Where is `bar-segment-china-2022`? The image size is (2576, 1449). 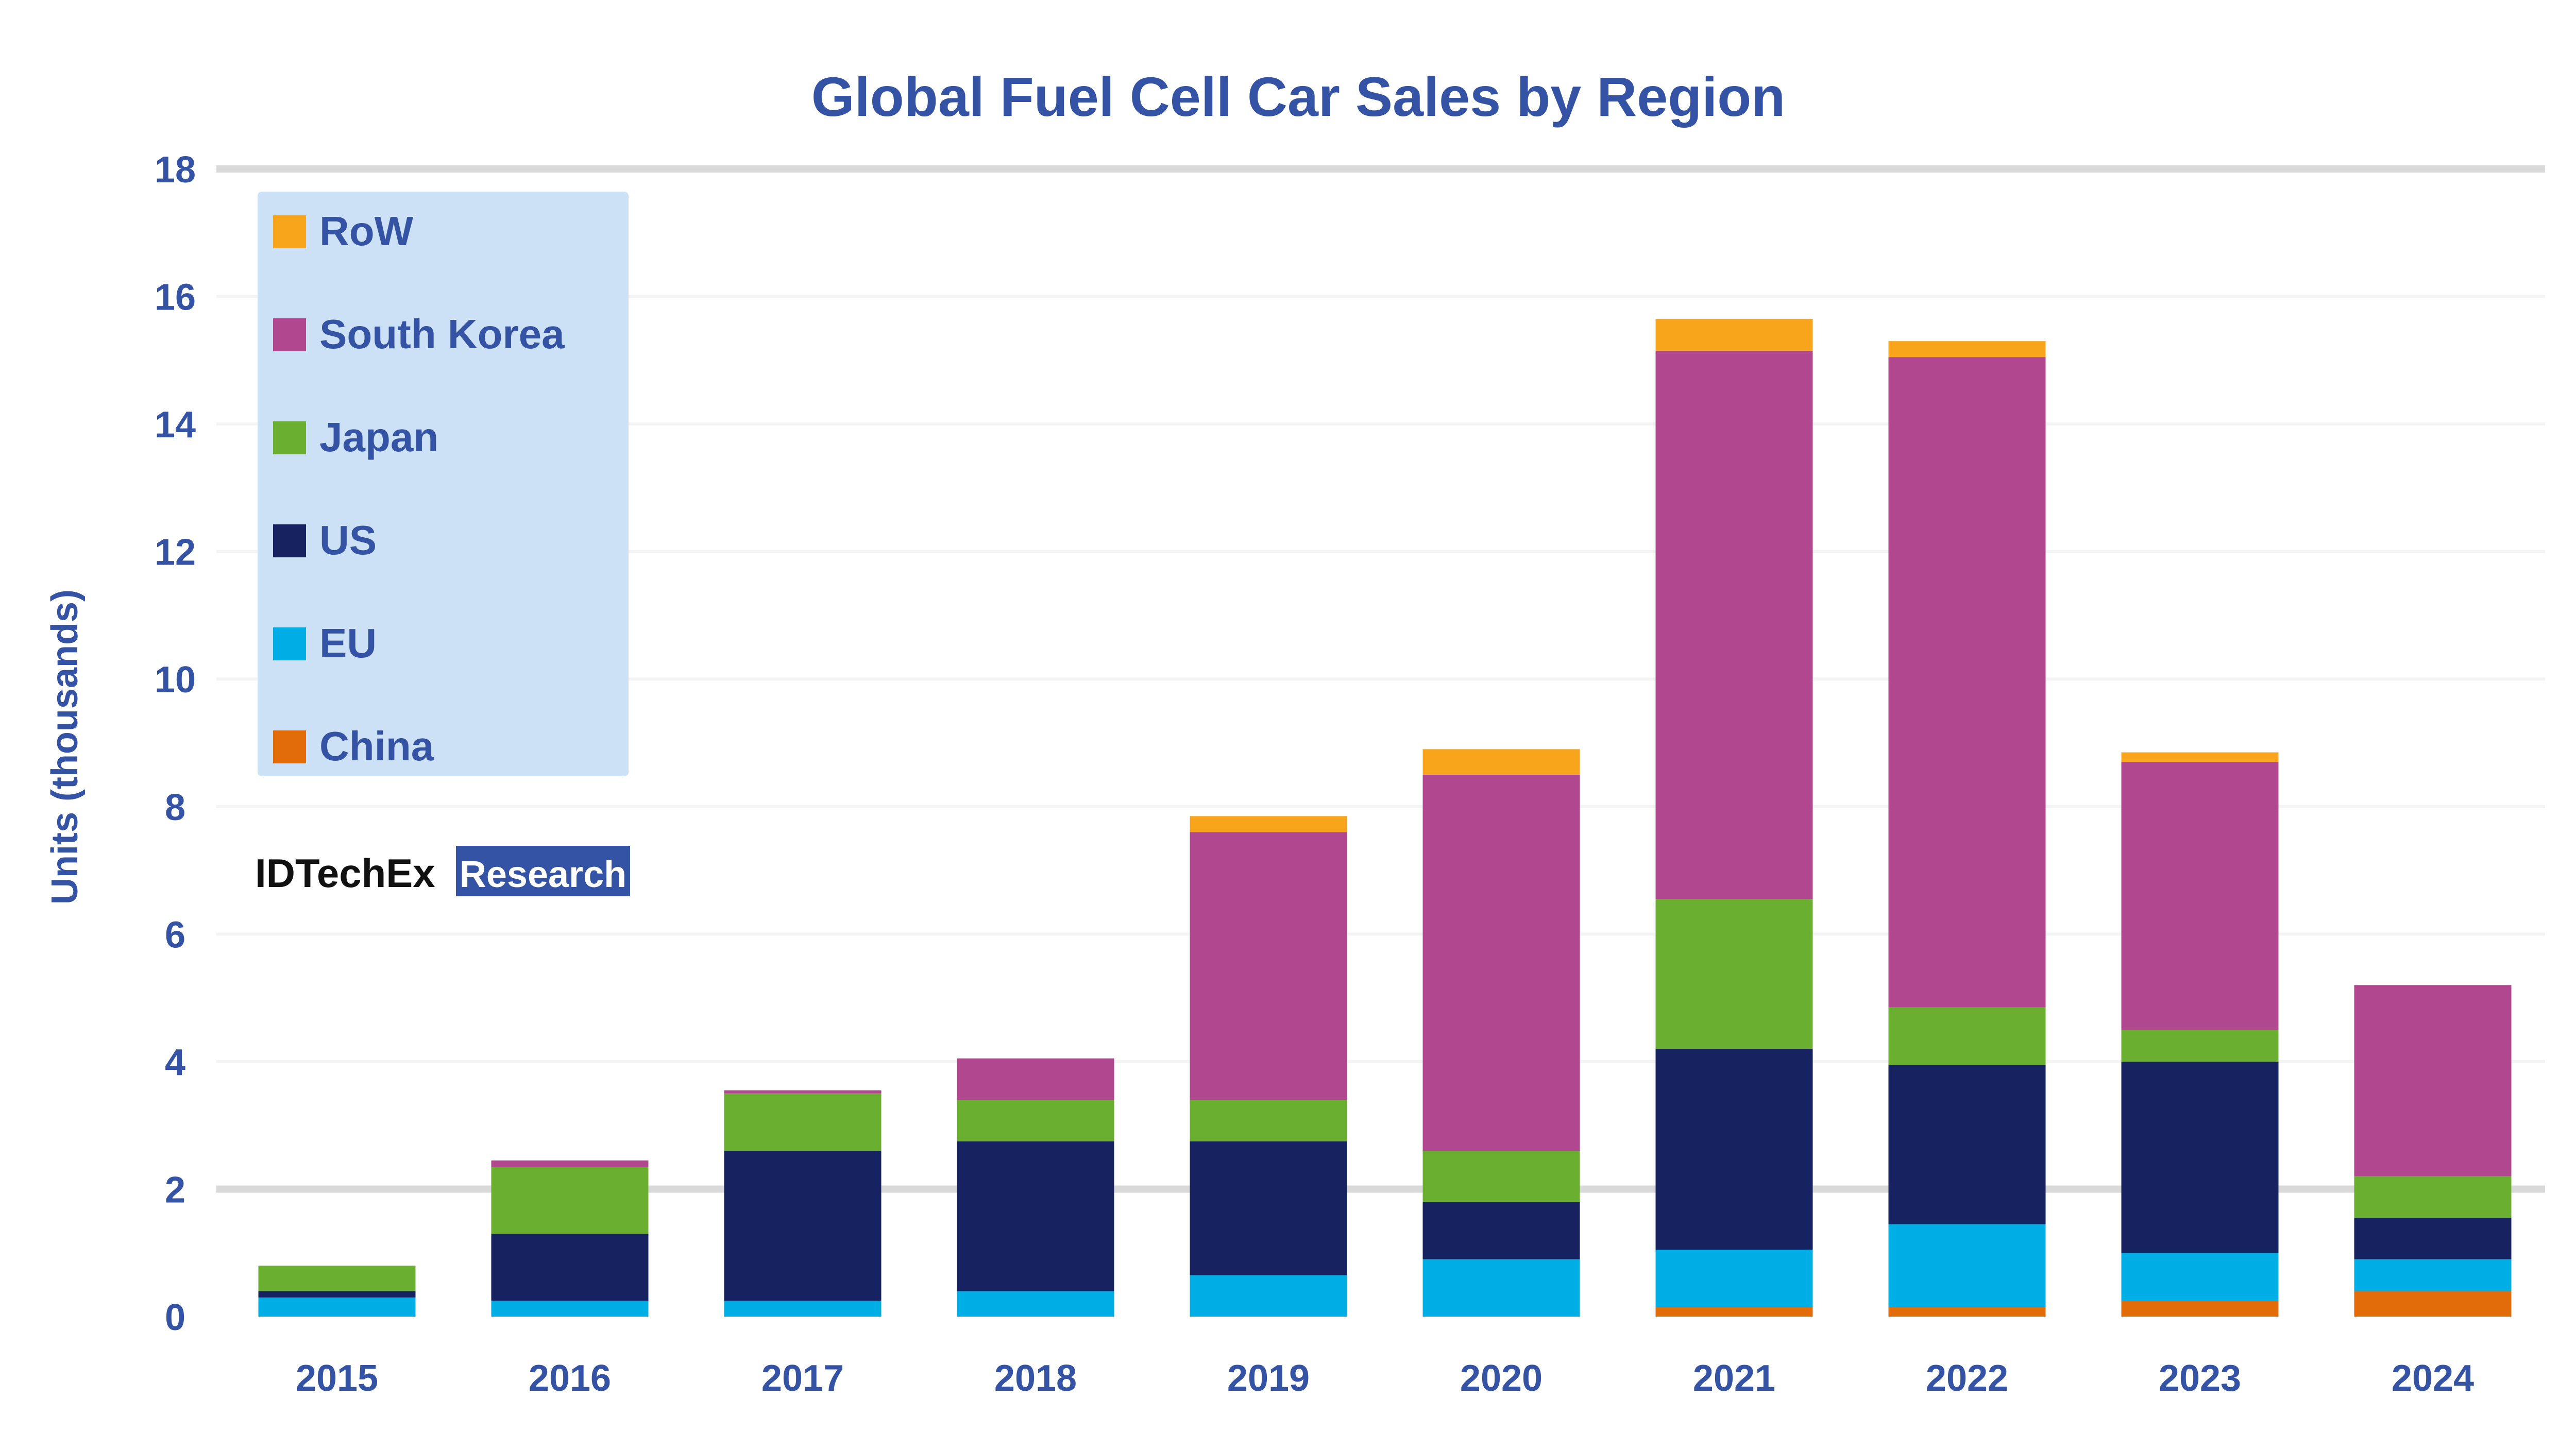 bar-segment-china-2022 is located at coordinates (1967, 1312).